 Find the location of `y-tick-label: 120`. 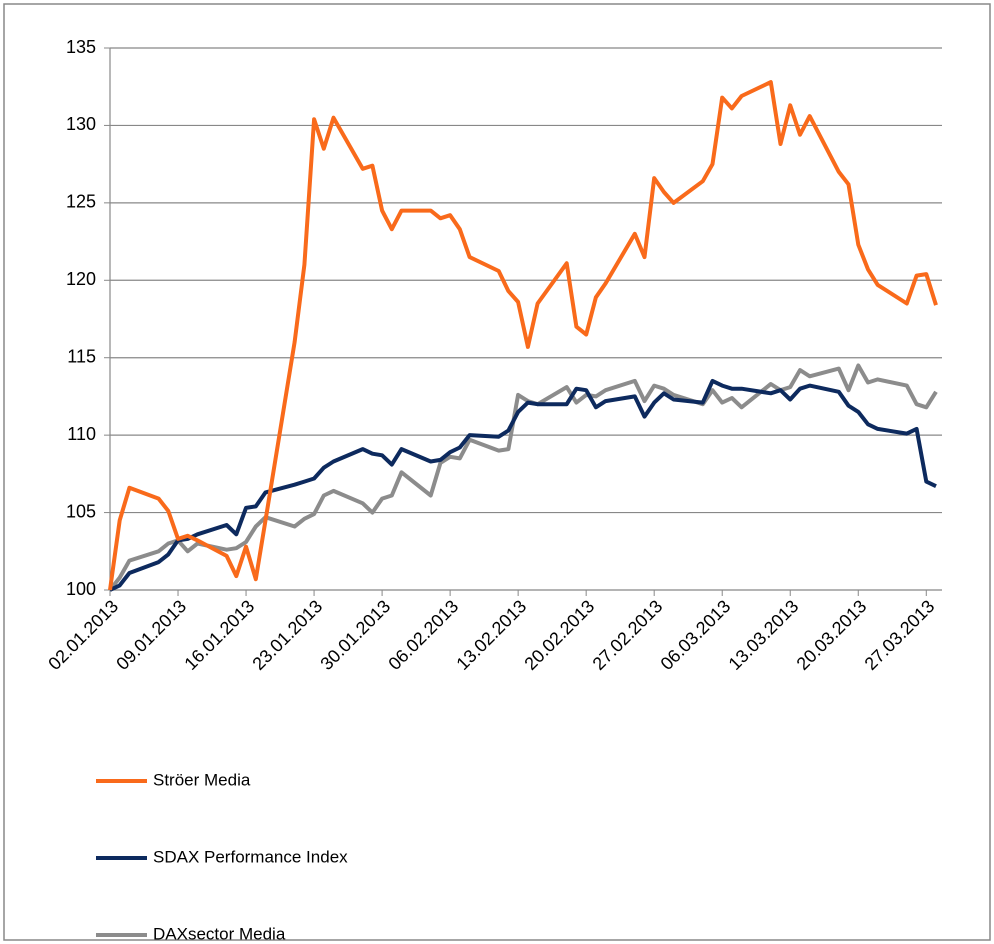

y-tick-label: 120 is located at coordinates (81, 279).